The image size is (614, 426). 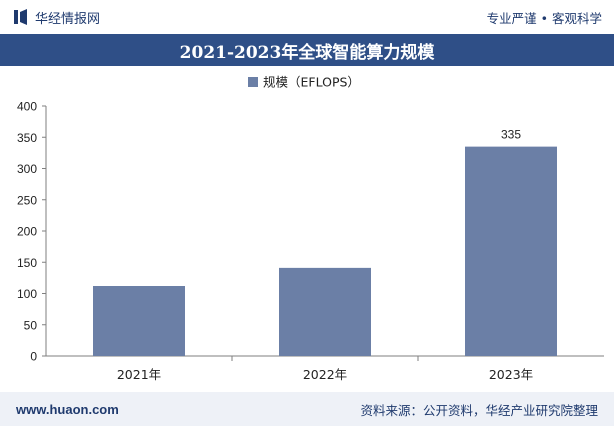 I want to click on y-tick-label: 50, so click(x=31, y=325).